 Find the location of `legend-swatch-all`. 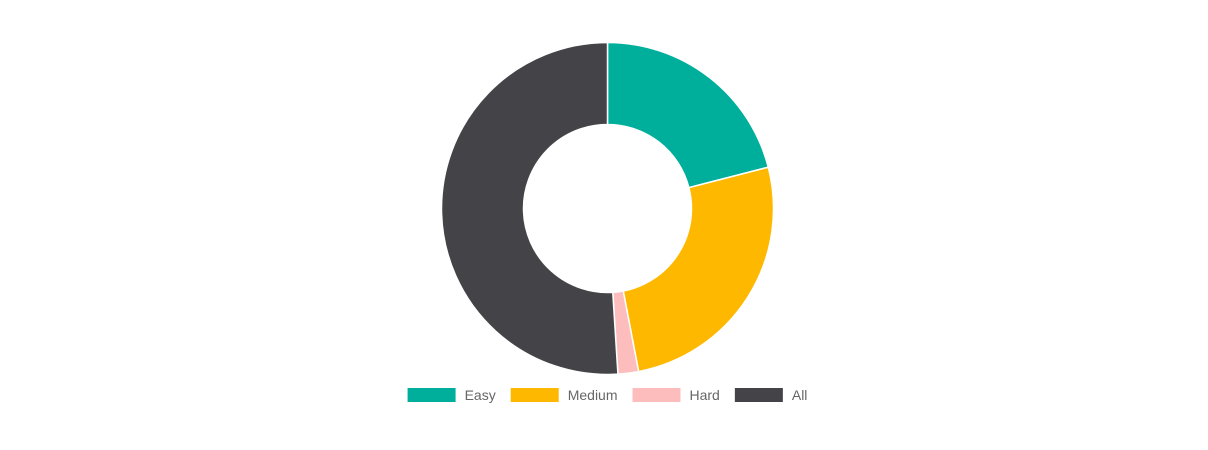

legend-swatch-all is located at coordinates (758, 395).